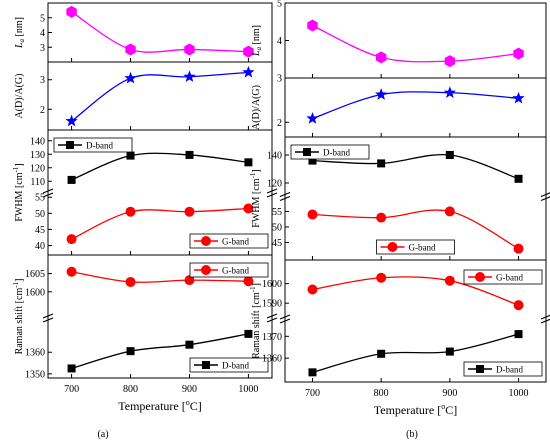 The height and width of the screenshot is (443, 550). Describe the element at coordinates (37, 155) in the screenshot. I see `y-tick-label: 130` at that location.